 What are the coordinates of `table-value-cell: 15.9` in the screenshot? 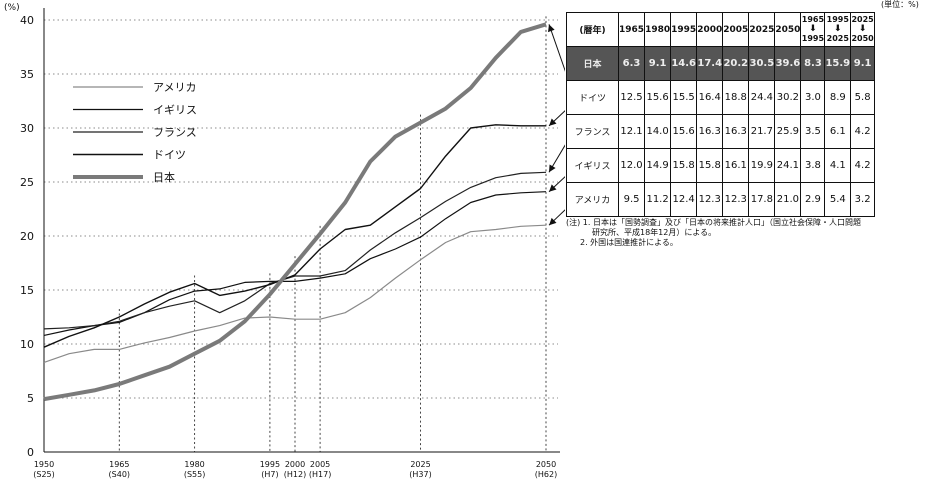 It's located at (838, 63).